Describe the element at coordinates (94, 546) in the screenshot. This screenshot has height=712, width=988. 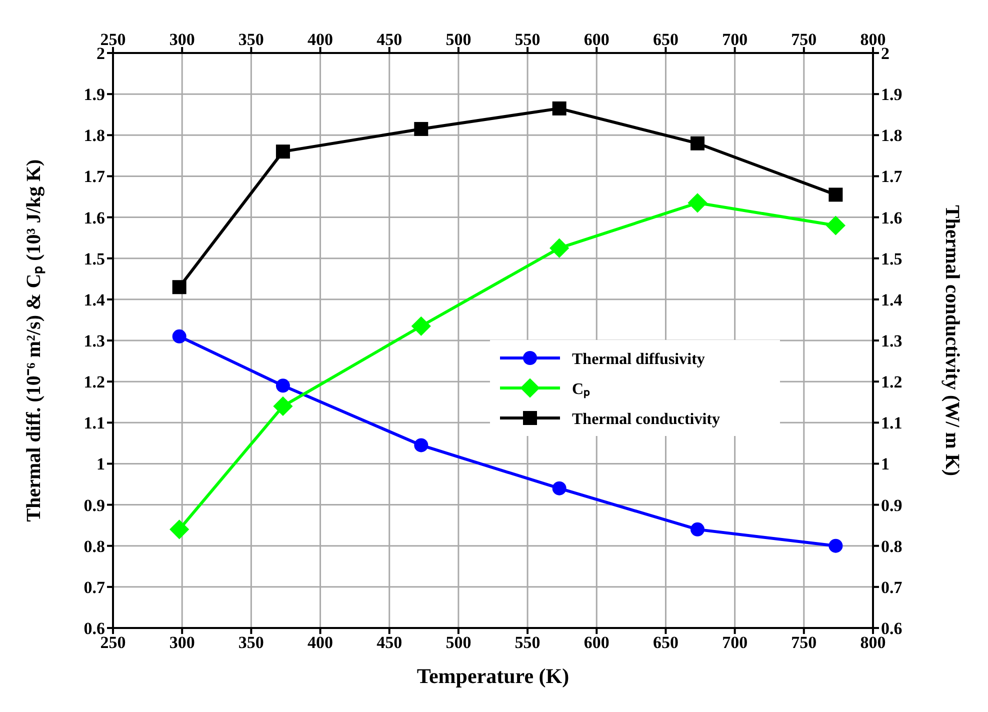
I see `y-tick-label: 0.8` at that location.